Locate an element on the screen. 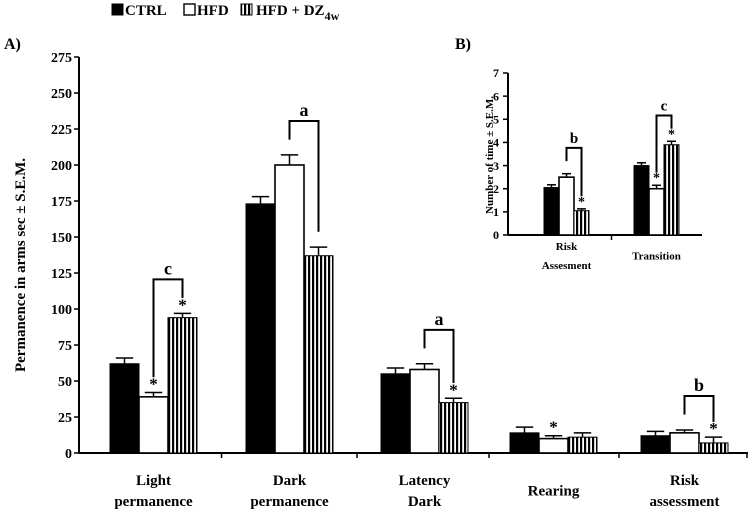 The width and height of the screenshot is (749, 514). panel-b-axes: 0 1 2 3 4 5 6 7 Risk Assesment Transition is located at coordinates (597, 169).